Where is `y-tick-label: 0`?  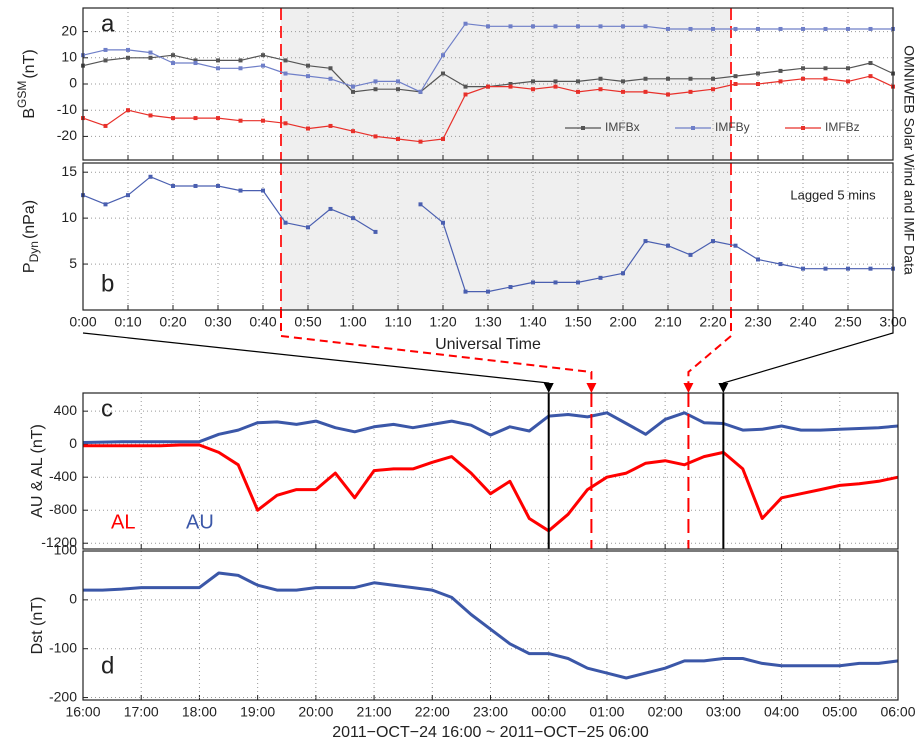 y-tick-label: 0 is located at coordinates (73, 443).